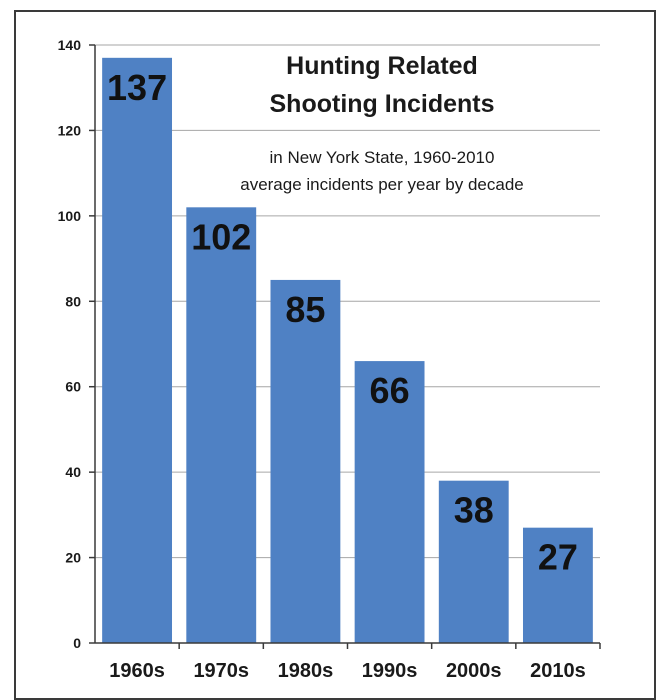  I want to click on data-label: 137, so click(137, 87).